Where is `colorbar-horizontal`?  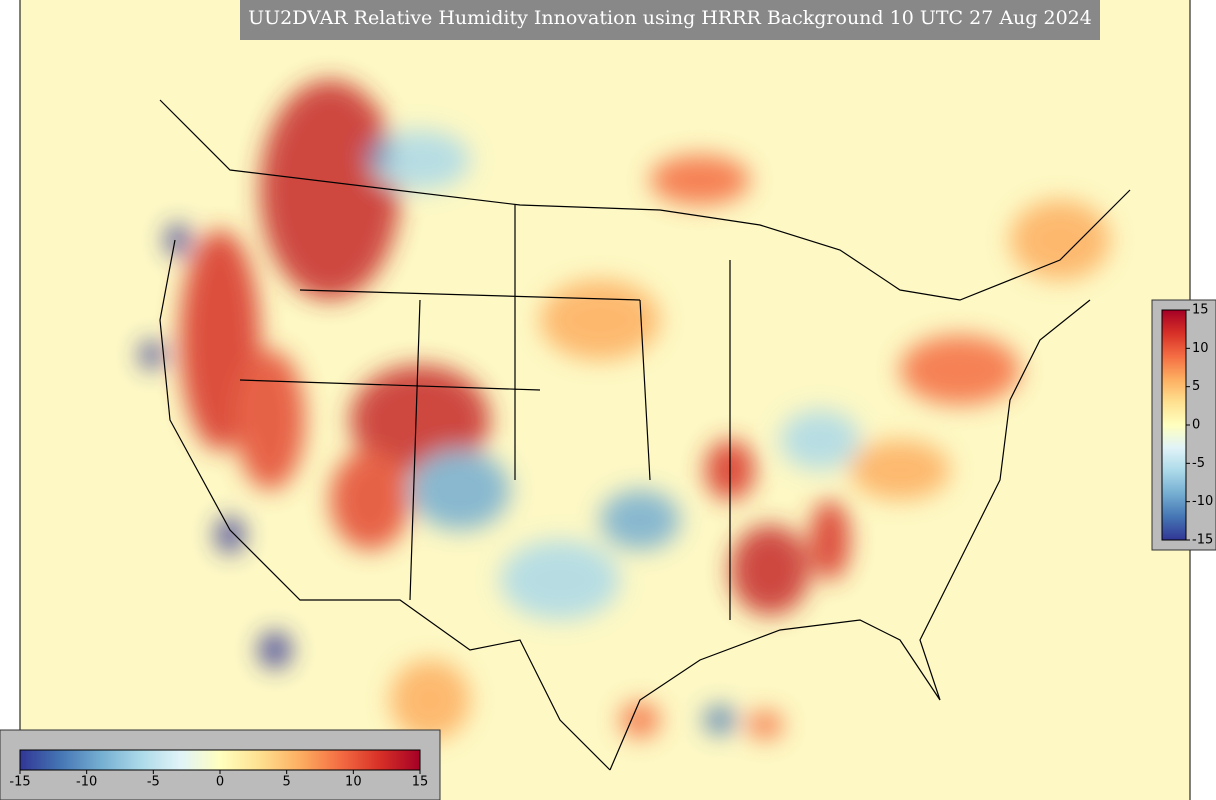 colorbar-horizontal is located at coordinates (220, 760).